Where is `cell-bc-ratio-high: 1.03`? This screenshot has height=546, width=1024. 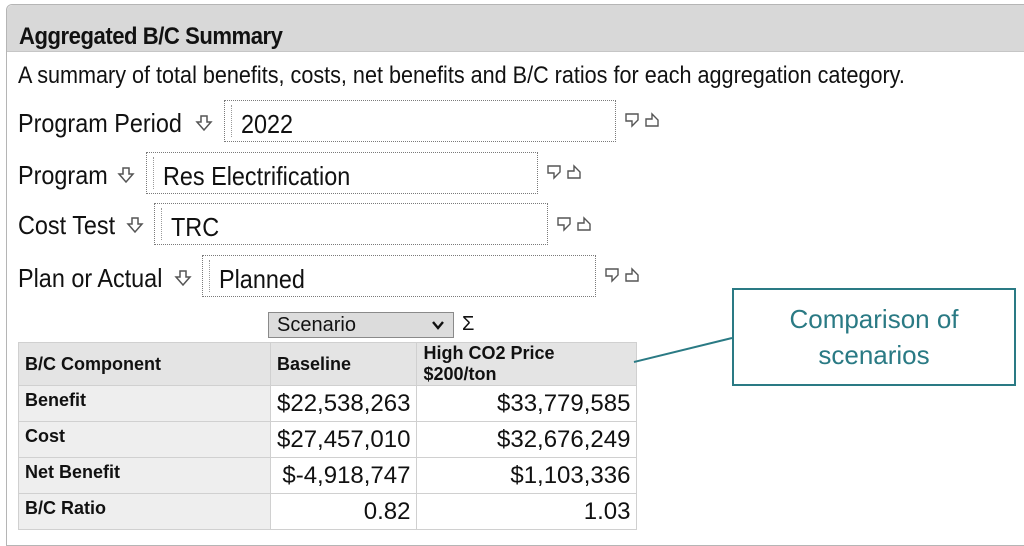 cell-bc-ratio-high: 1.03 is located at coordinates (527, 511).